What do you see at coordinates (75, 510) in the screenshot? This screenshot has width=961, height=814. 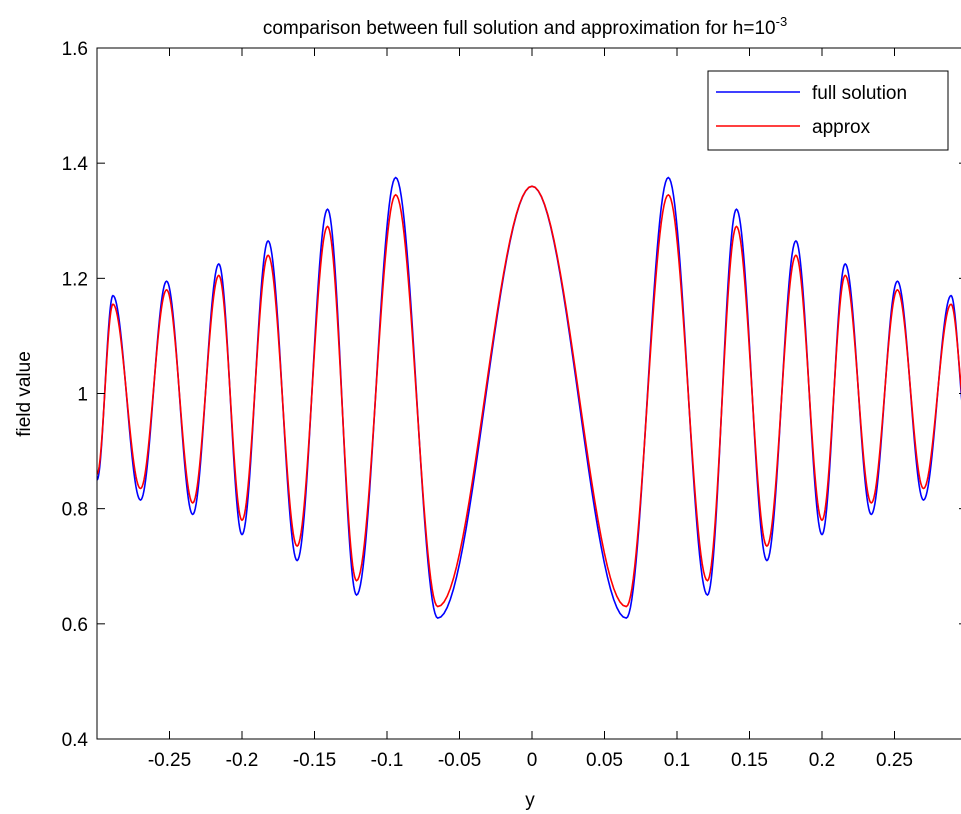 I see `y-tick-label: 0.8` at bounding box center [75, 510].